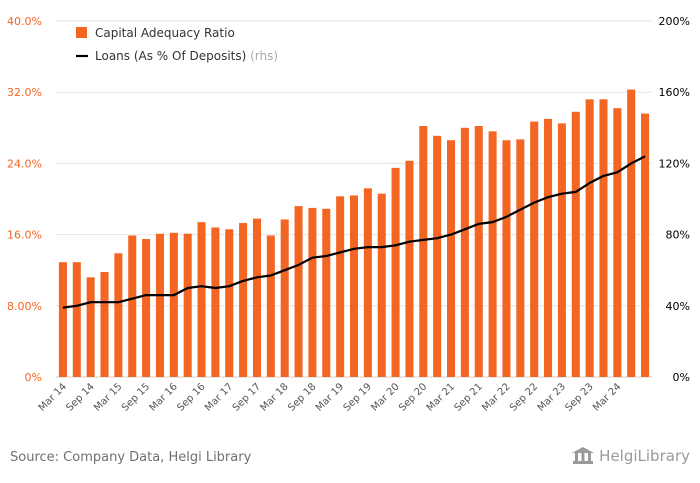 The width and height of the screenshot is (700, 483). Describe the element at coordinates (674, 21) in the screenshot. I see `right-axis-tick-label: 200%` at that location.